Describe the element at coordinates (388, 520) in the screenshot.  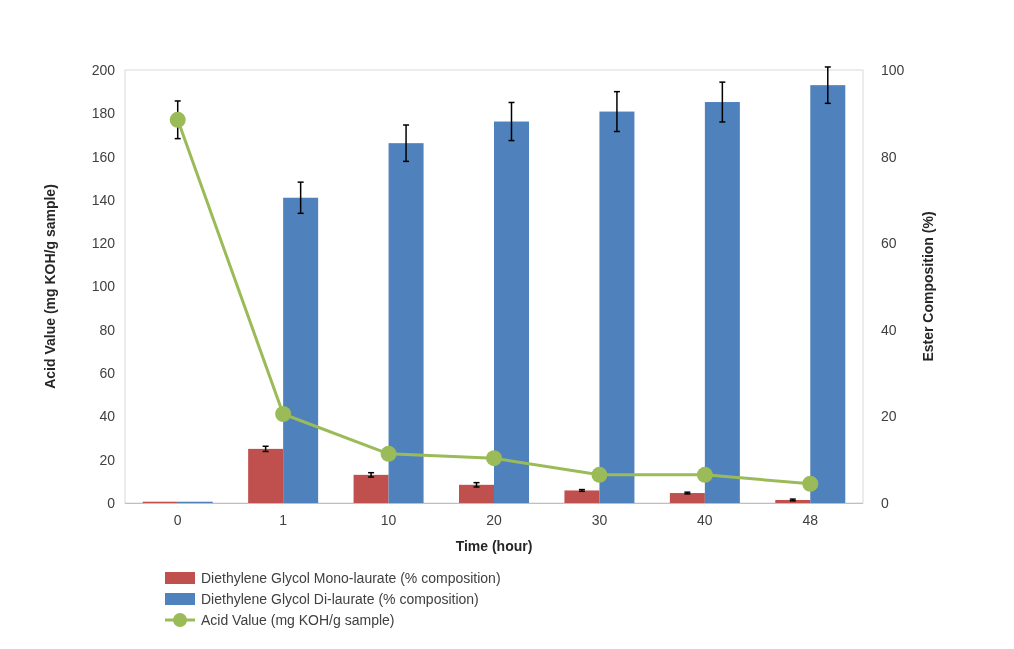
I see `x-tick-label: 10` at that location.